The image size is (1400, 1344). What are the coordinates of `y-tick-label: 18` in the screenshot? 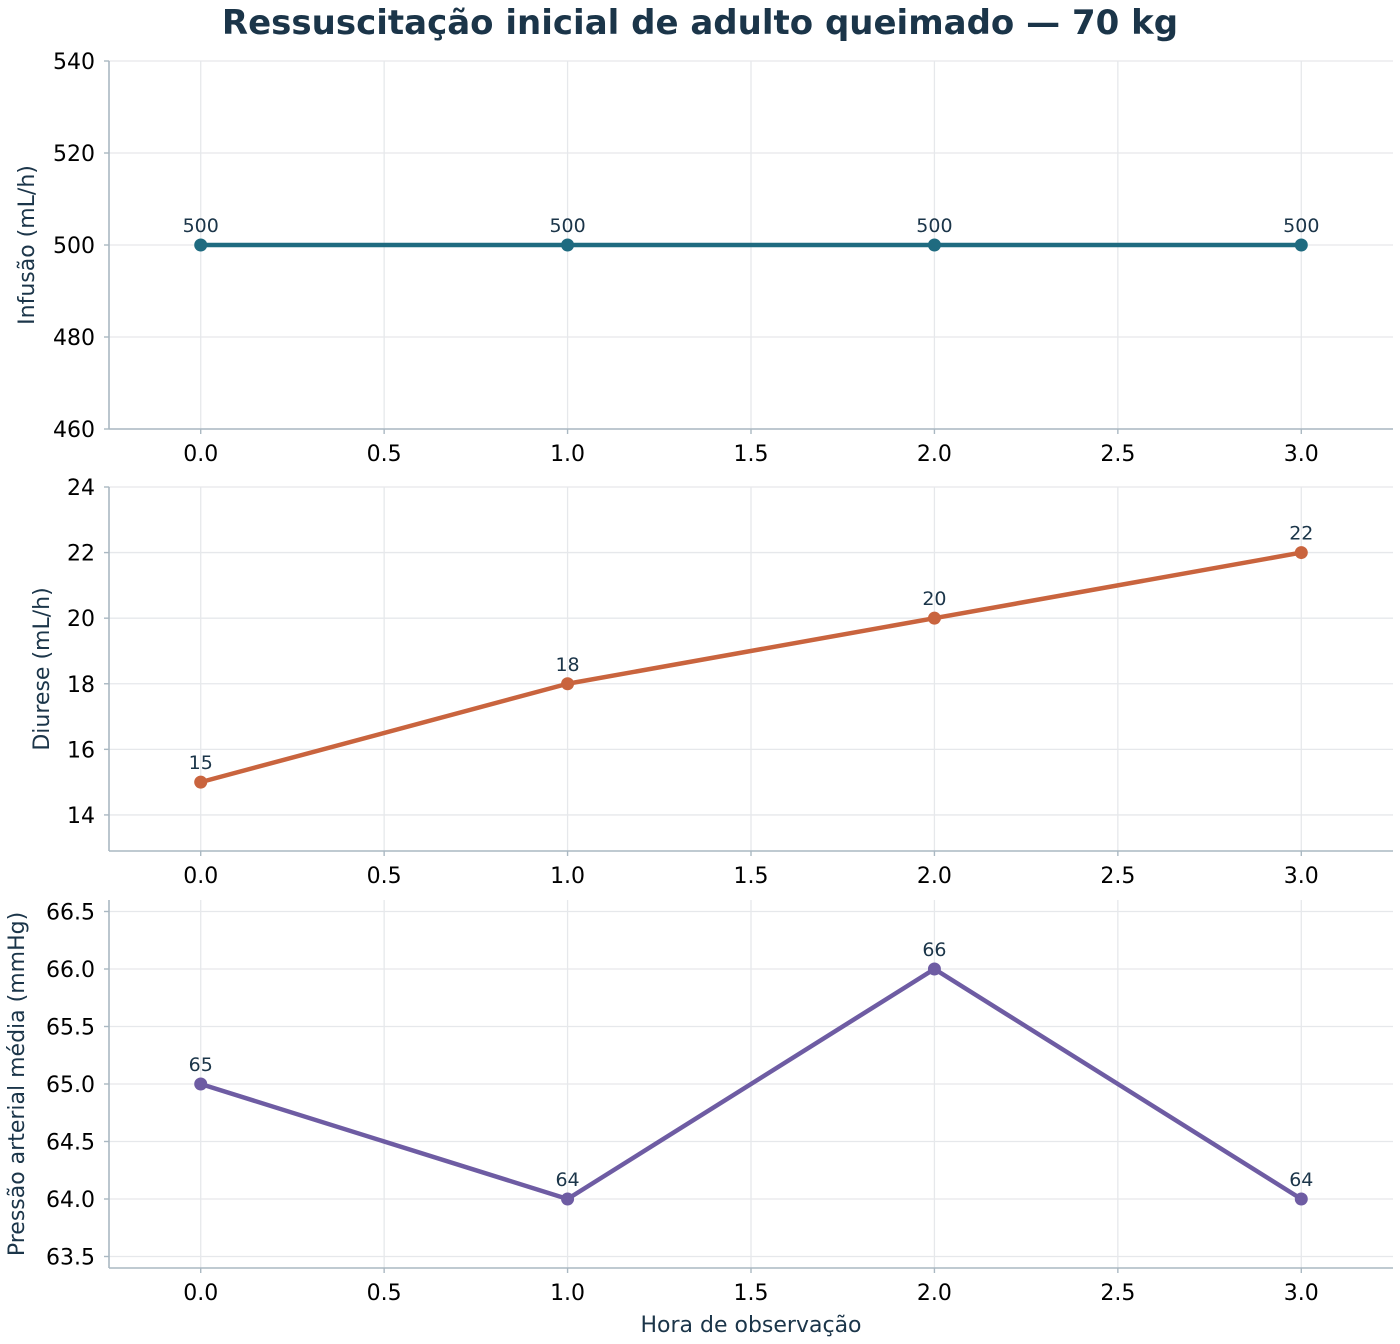 It's located at (81, 685).